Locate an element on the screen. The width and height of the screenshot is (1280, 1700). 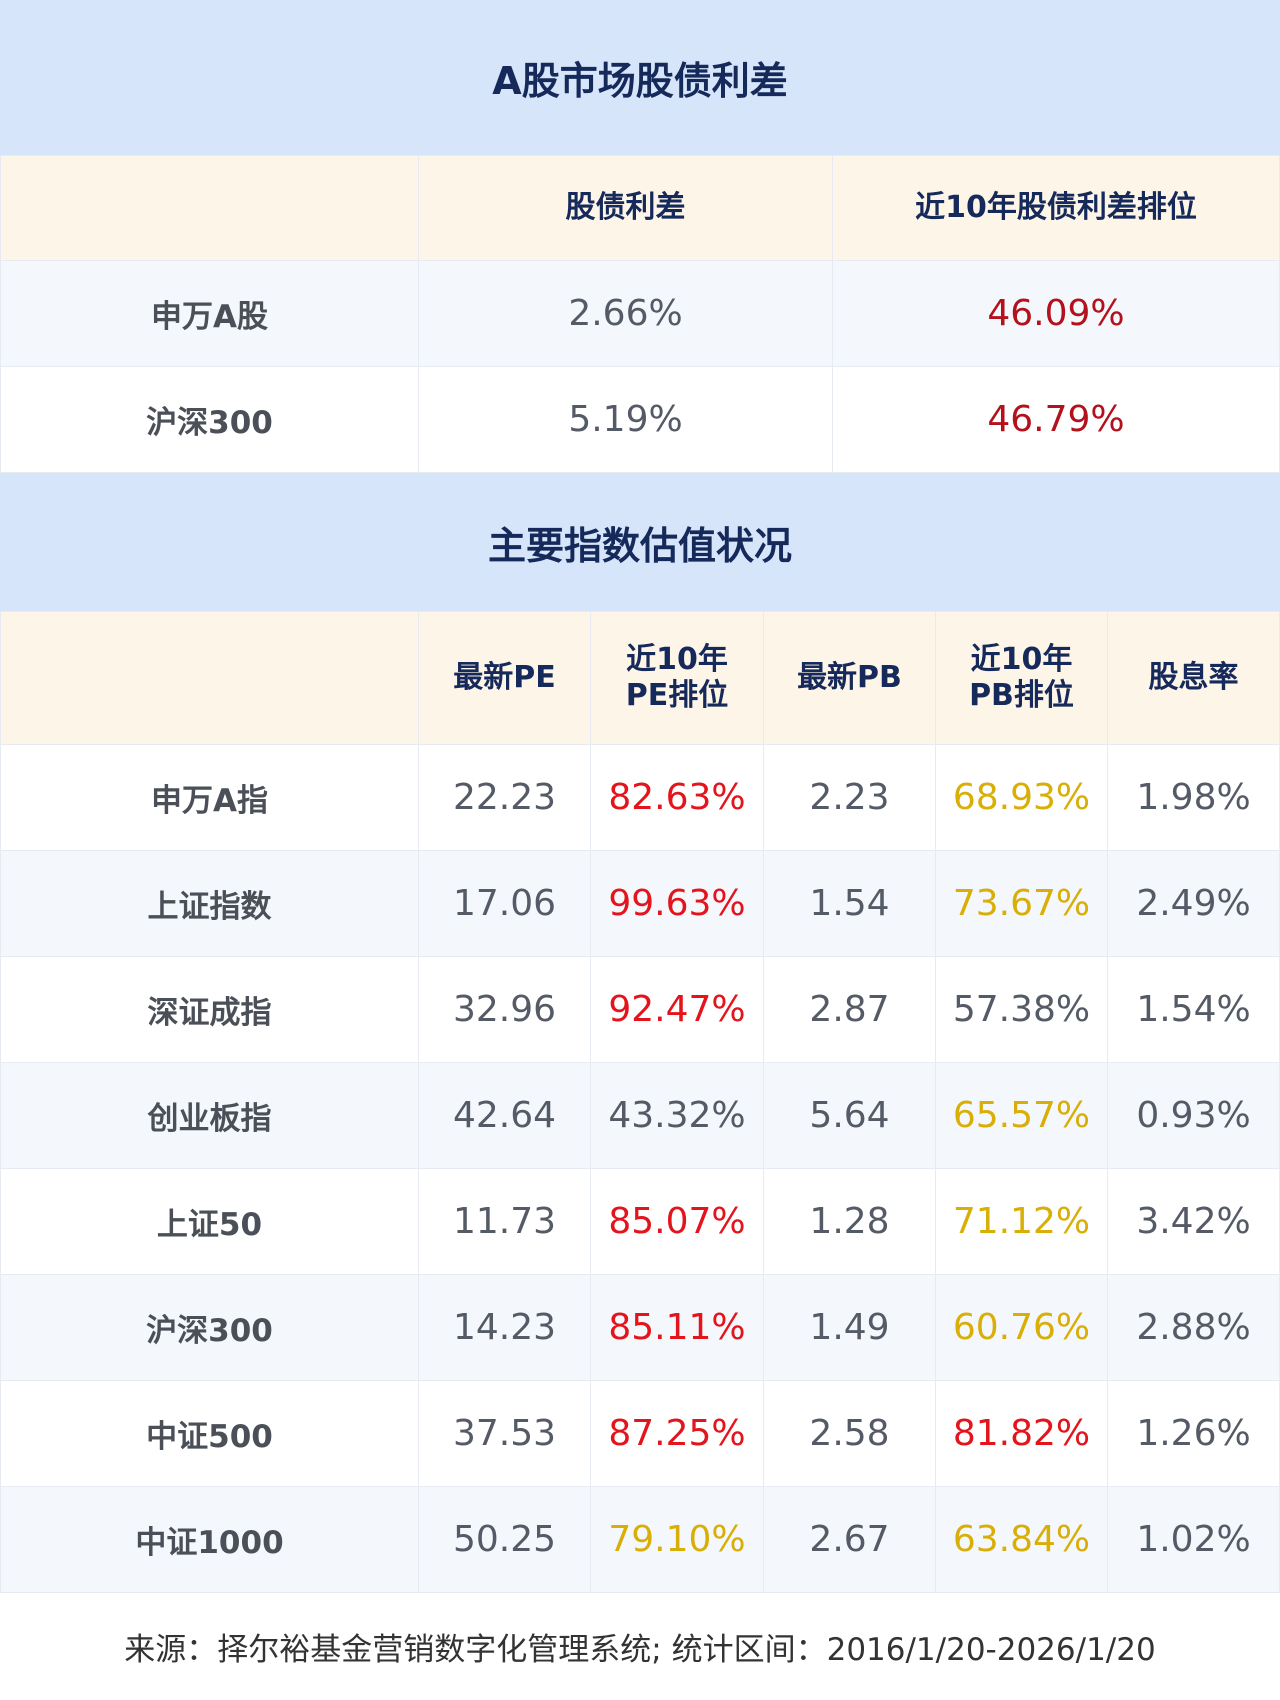
dividend-yield-value: 1.02% is located at coordinates (1193, 1539).